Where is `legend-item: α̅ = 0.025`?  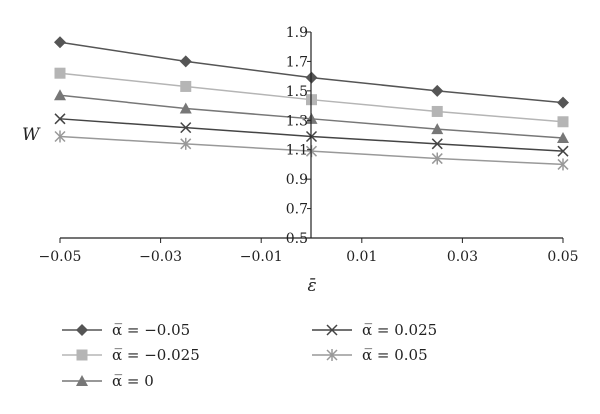 legend-item: α̅ = 0.025 is located at coordinates (374, 330).